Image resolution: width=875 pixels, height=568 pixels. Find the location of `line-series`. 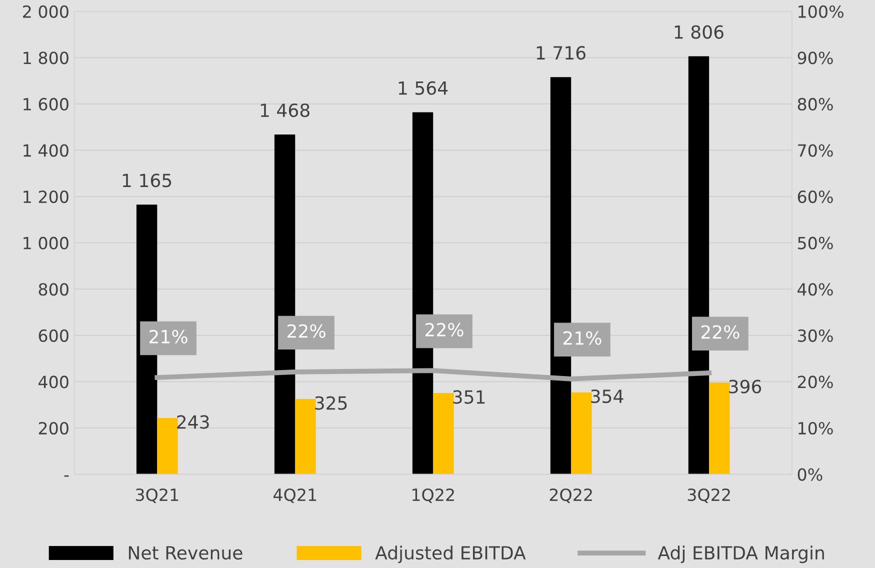

line-series is located at coordinates (433, 375).